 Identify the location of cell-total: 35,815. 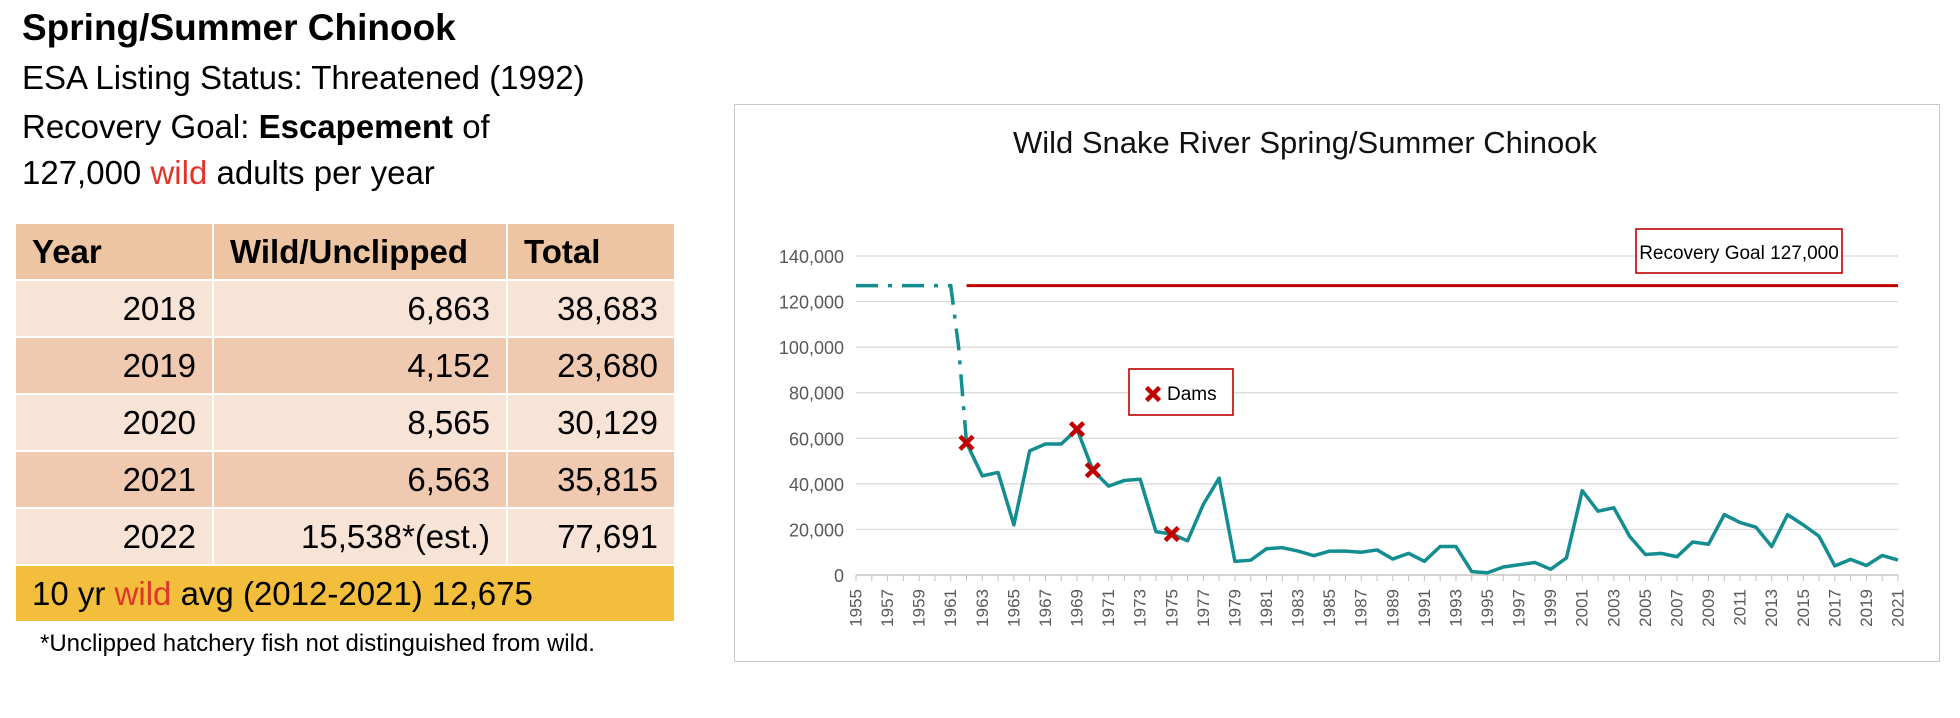
(591, 479).